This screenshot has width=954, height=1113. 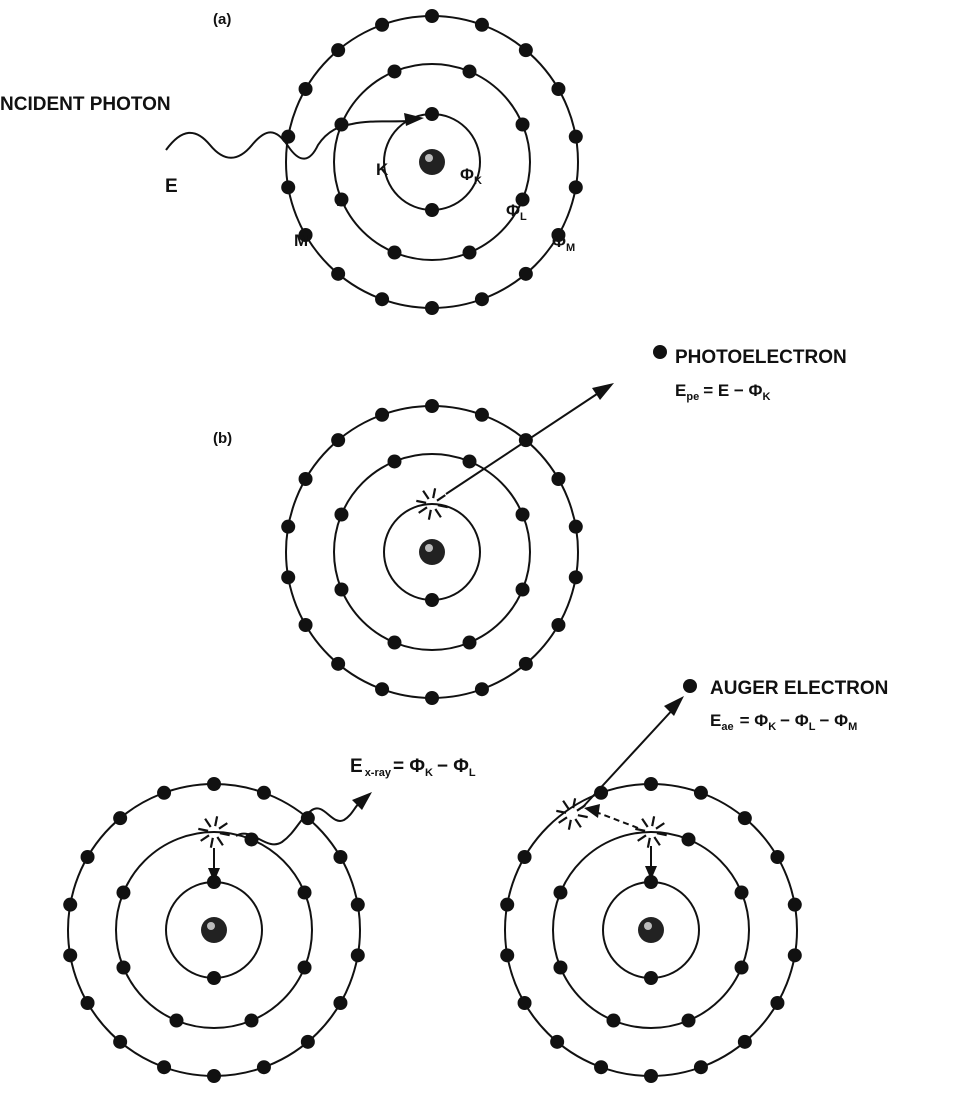 I want to click on auger-energy-transfer, so click(x=617, y=820).